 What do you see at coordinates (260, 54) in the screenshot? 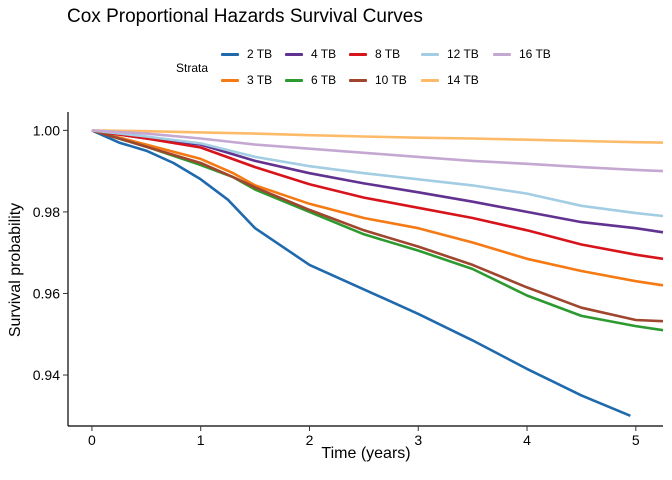
I see `legend-label: 2 TB` at bounding box center [260, 54].